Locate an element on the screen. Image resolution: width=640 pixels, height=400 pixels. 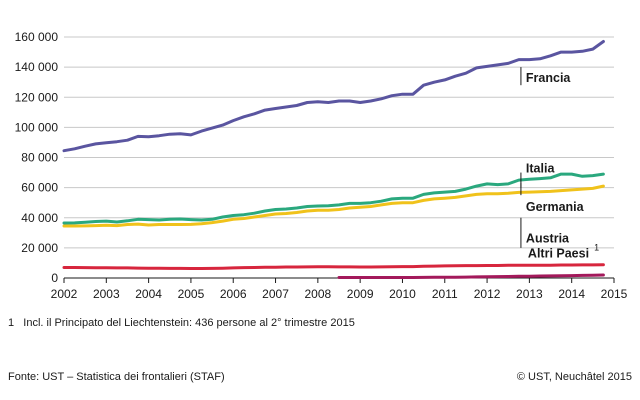
series-line-altri-paesi is located at coordinates (471, 276).